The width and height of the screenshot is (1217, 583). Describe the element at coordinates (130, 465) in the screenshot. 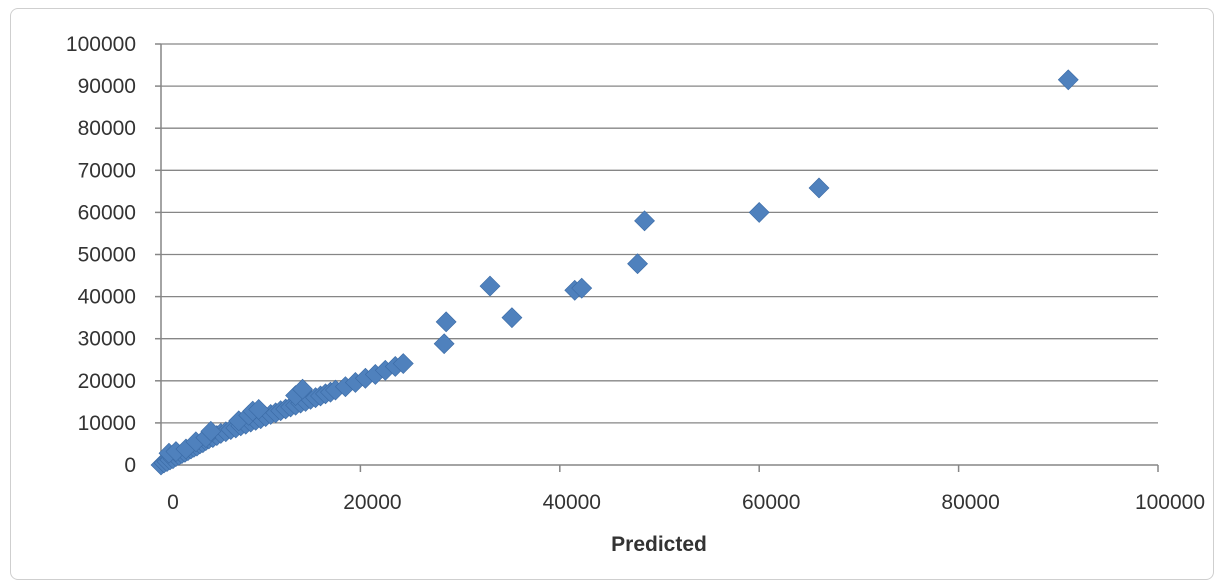

I see `y-tick-label: 0` at that location.